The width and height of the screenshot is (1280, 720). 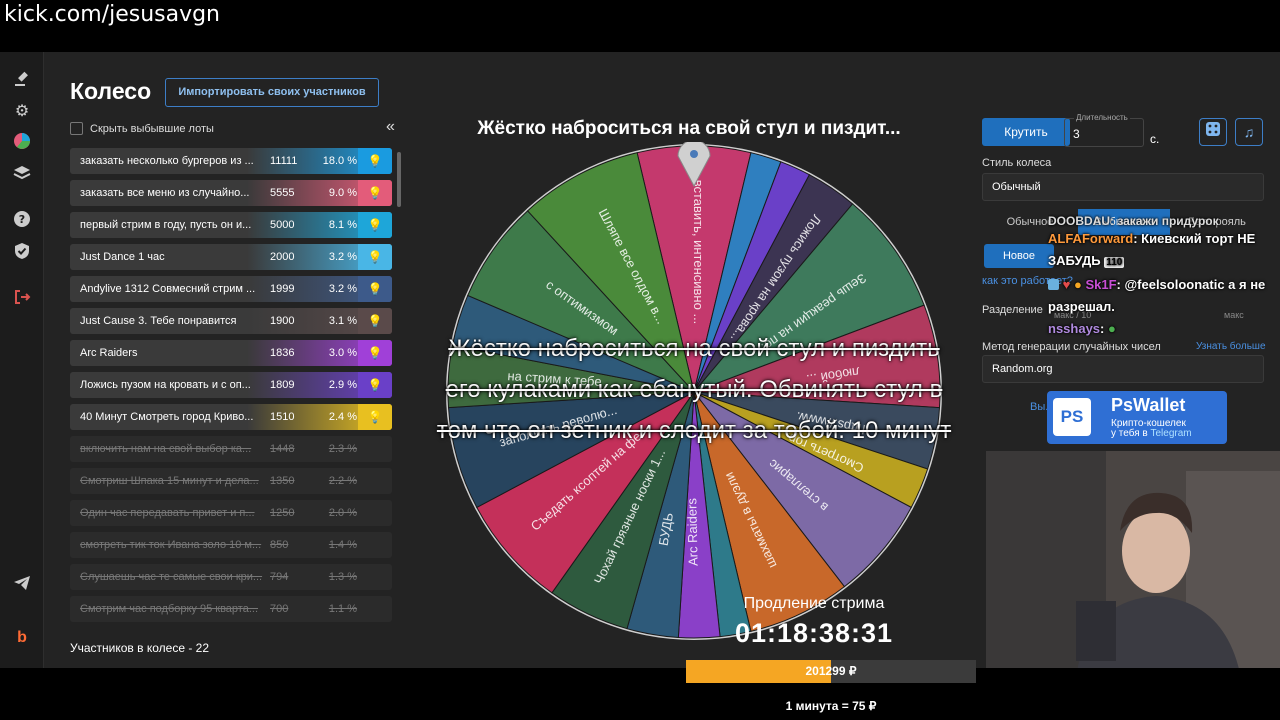 What do you see at coordinates (22, 254) in the screenshot?
I see `shield-check-icon` at bounding box center [22, 254].